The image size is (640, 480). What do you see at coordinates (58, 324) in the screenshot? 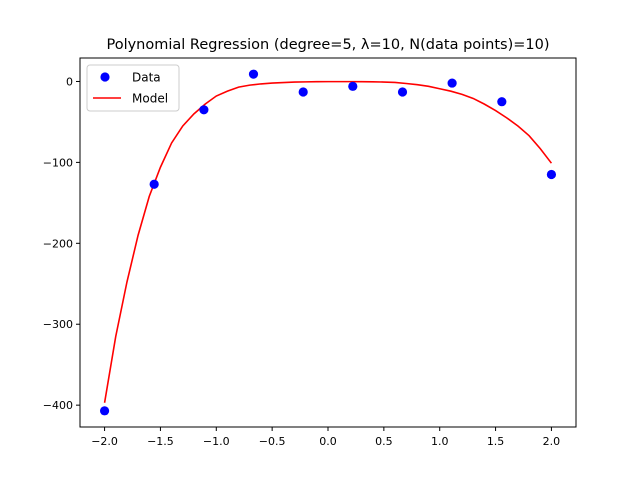
I see `y-tick-label: −300` at bounding box center [58, 324].